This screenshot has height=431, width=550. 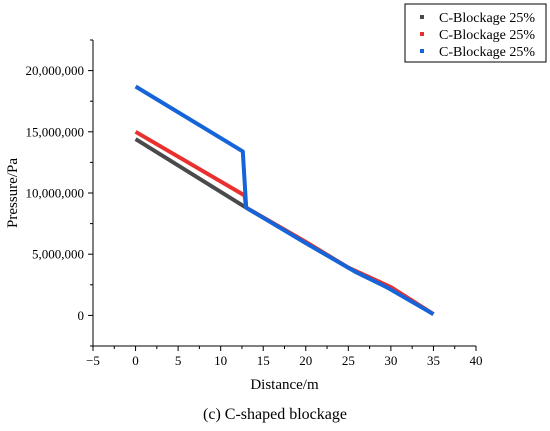 I want to click on y-tick-label: 5,000,000, so click(x=58, y=254).